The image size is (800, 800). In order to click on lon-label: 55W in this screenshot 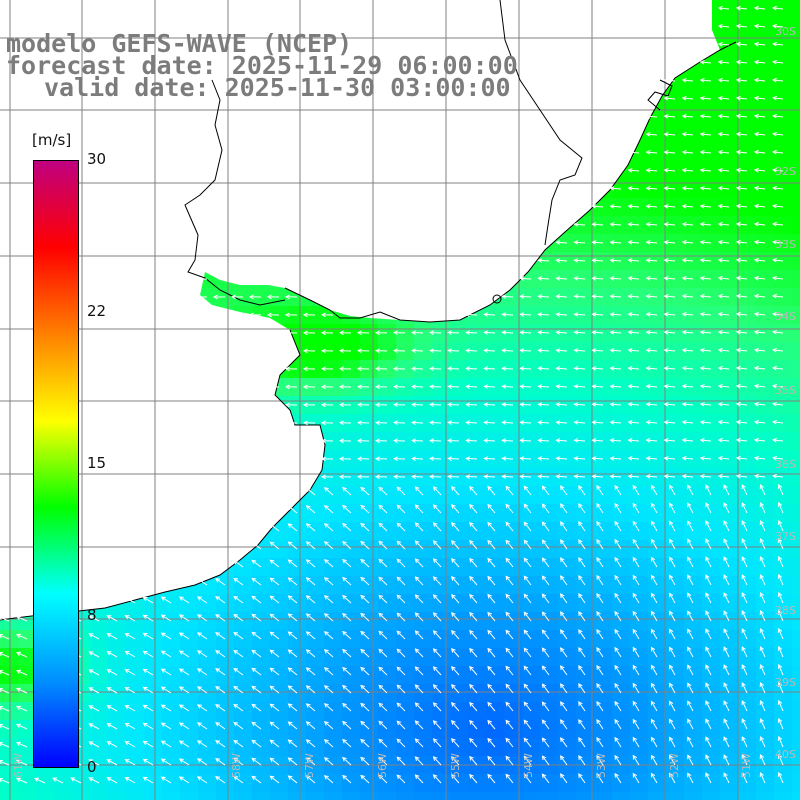, I will do `click(455, 765)`.